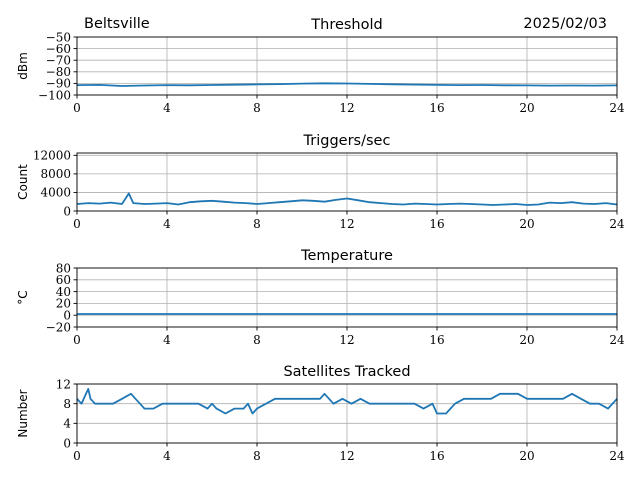 The image size is (640, 480). Describe the element at coordinates (58, 49) in the screenshot. I see `y-tick-label: −60` at that location.